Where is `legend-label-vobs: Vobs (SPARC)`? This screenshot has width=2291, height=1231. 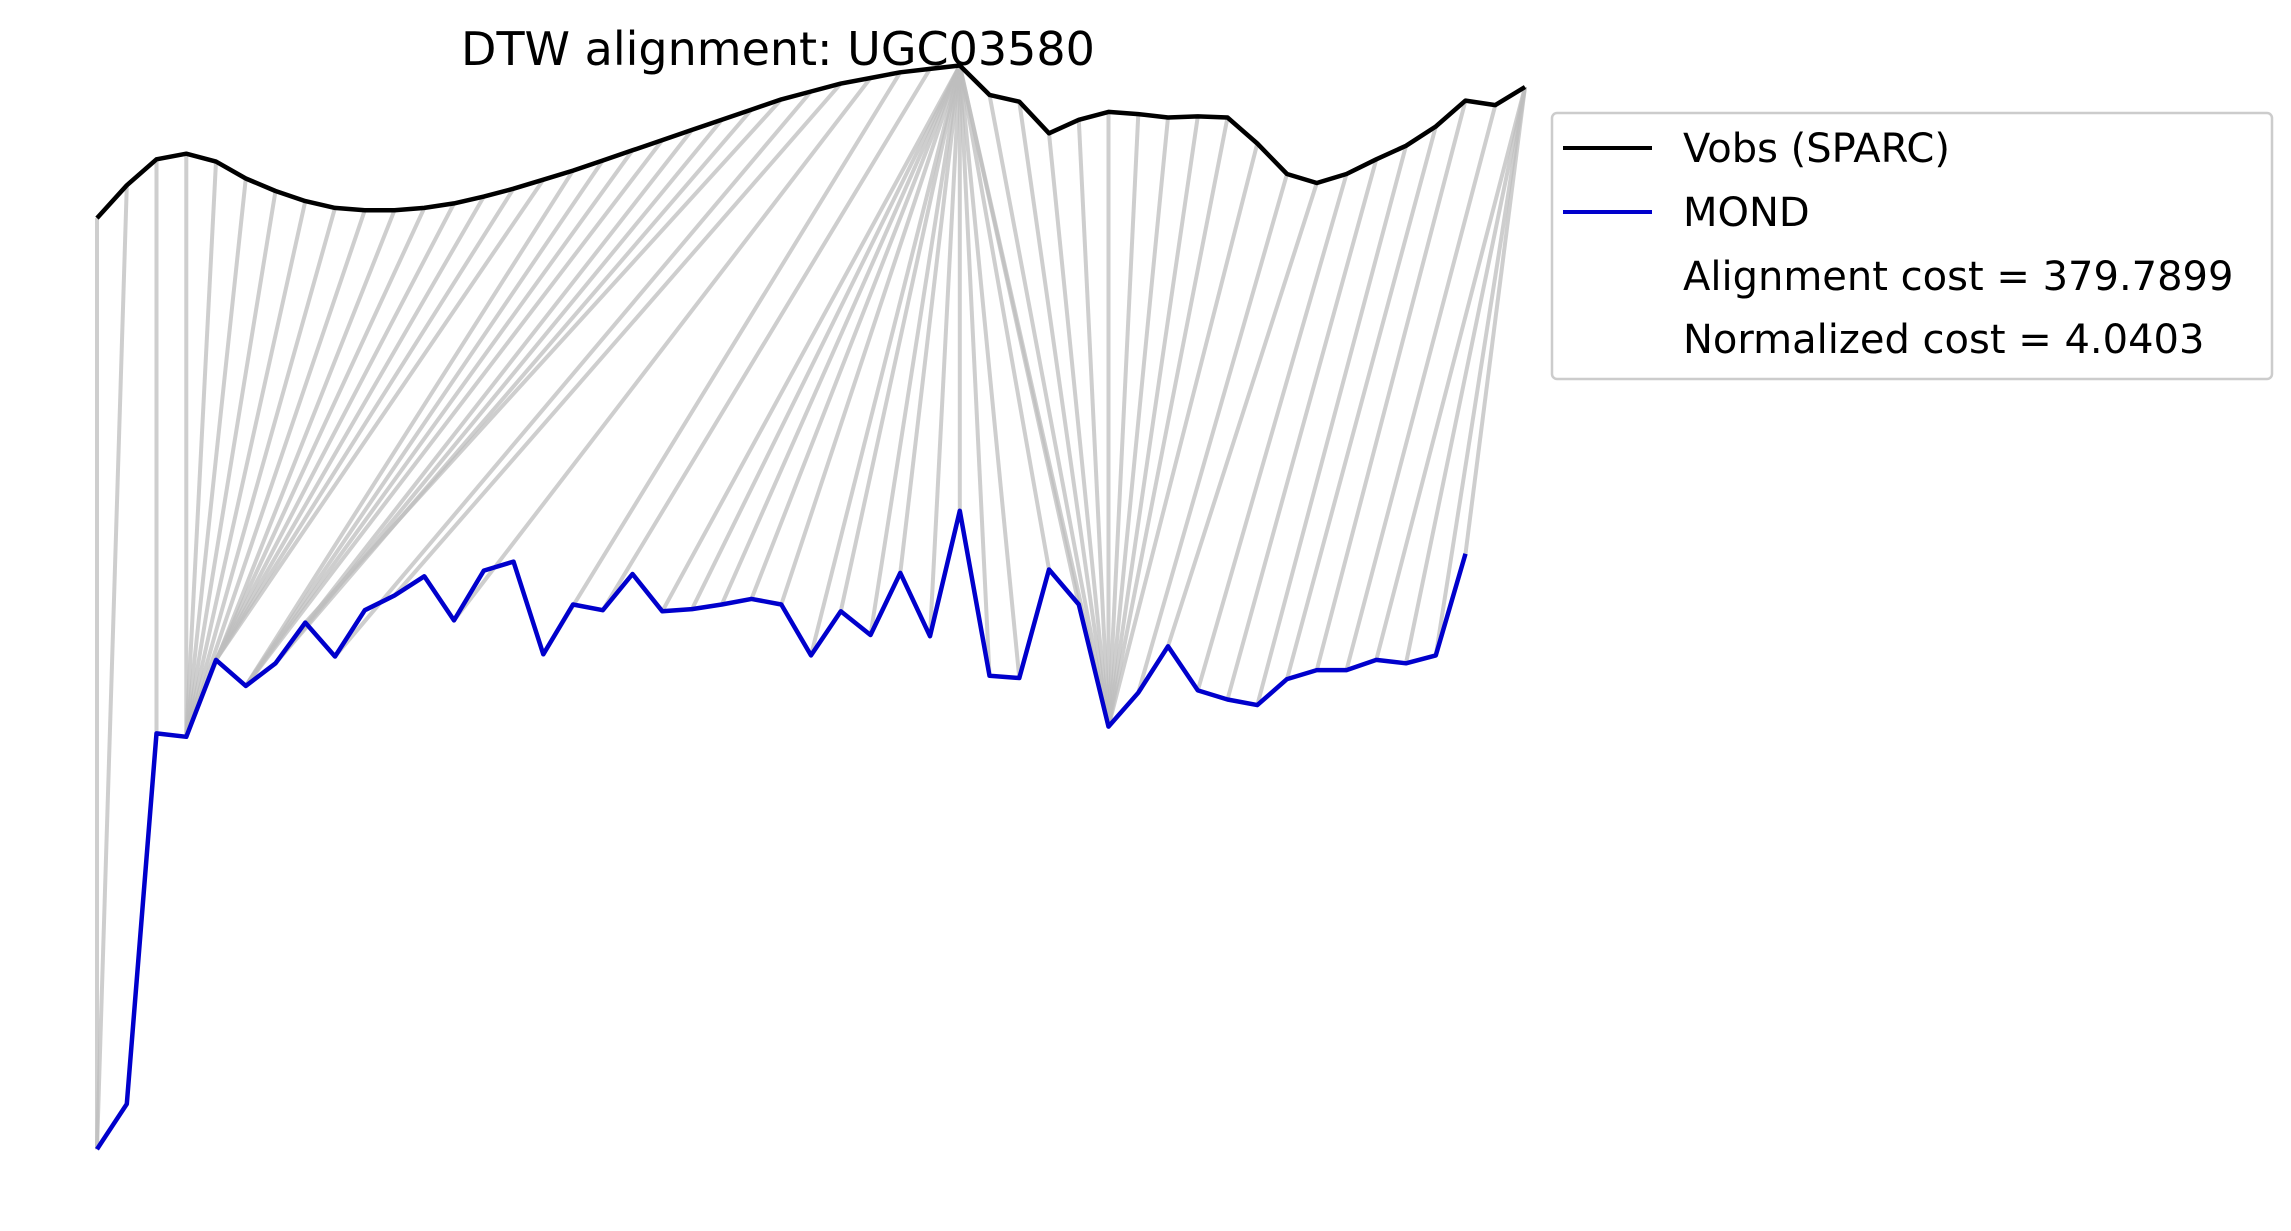
legend-label-vobs: Vobs (SPARC) is located at coordinates (1816, 149).